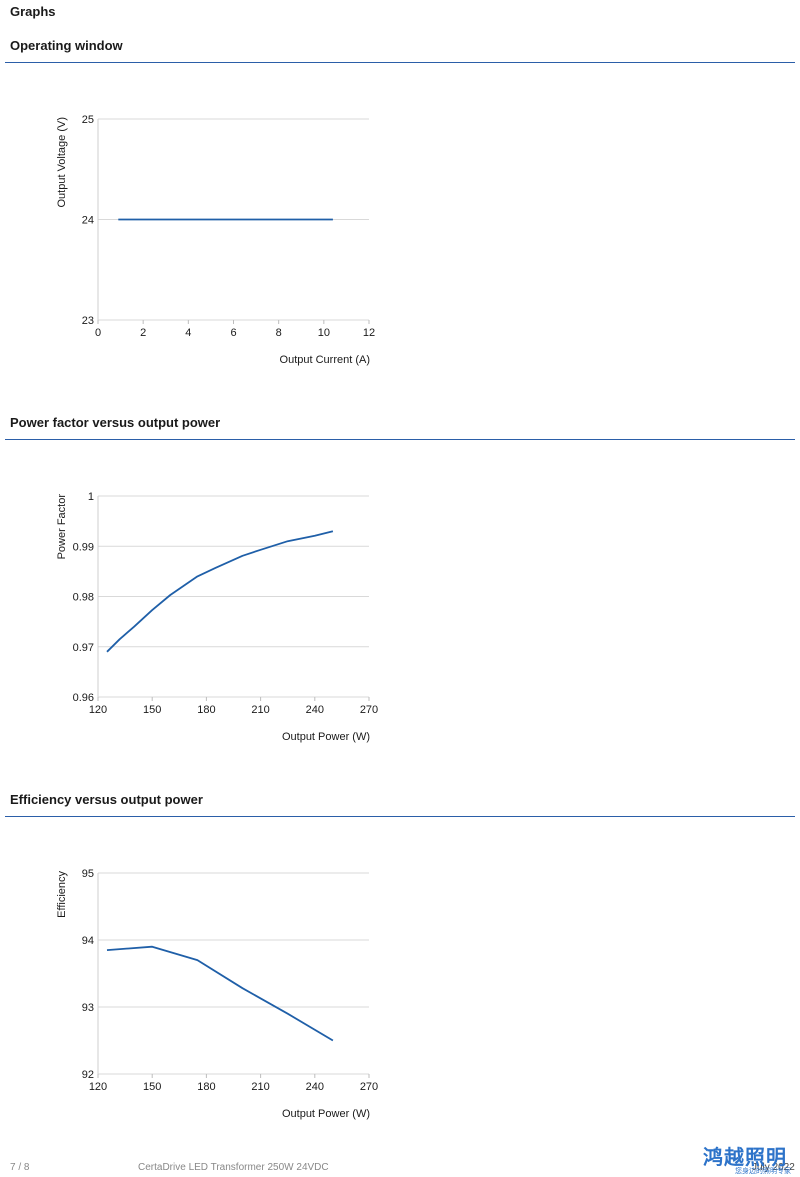  What do you see at coordinates (88, 221) in the screenshot?
I see `y-tick-label: 24` at bounding box center [88, 221].